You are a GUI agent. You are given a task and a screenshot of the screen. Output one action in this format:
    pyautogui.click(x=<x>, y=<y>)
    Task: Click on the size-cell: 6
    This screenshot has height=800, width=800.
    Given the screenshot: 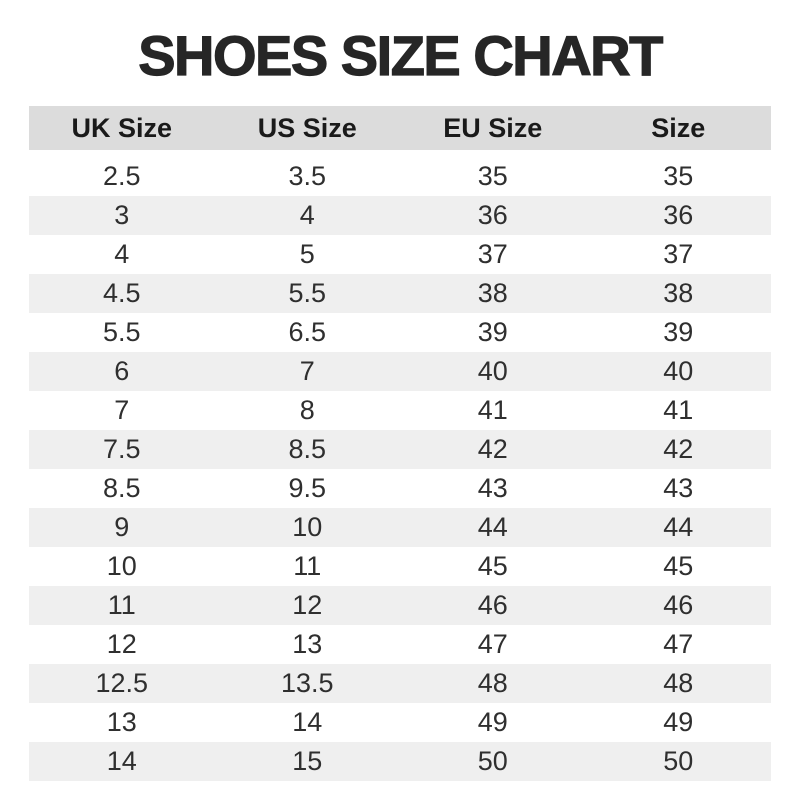 What is the action you would take?
    pyautogui.click(x=122, y=371)
    